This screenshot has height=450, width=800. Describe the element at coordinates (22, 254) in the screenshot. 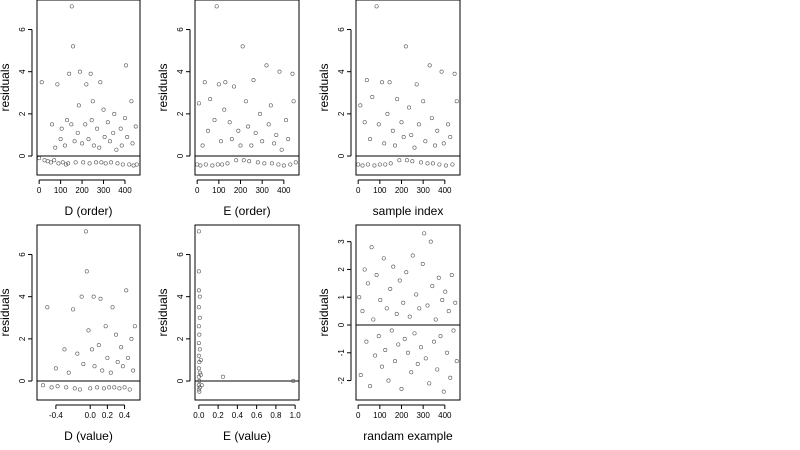

I see `y-tick-label: 6` at that location.